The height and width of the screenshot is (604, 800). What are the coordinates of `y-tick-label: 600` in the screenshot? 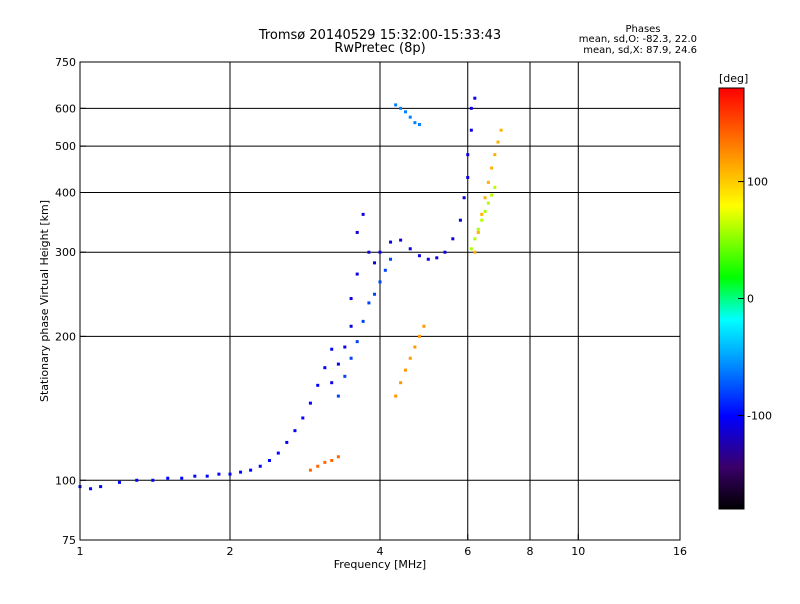 It's located at (65, 108).